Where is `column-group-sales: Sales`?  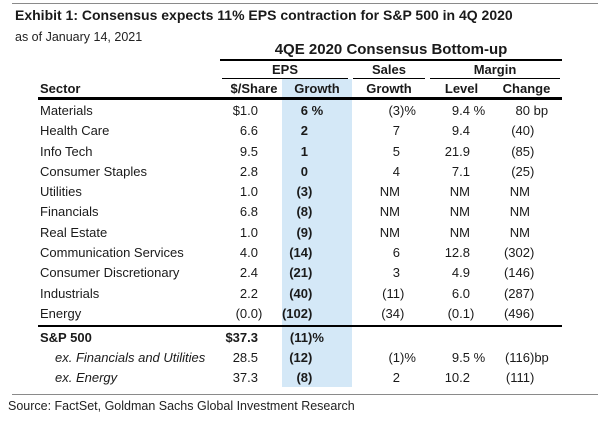
column-group-sales: Sales is located at coordinates (389, 70).